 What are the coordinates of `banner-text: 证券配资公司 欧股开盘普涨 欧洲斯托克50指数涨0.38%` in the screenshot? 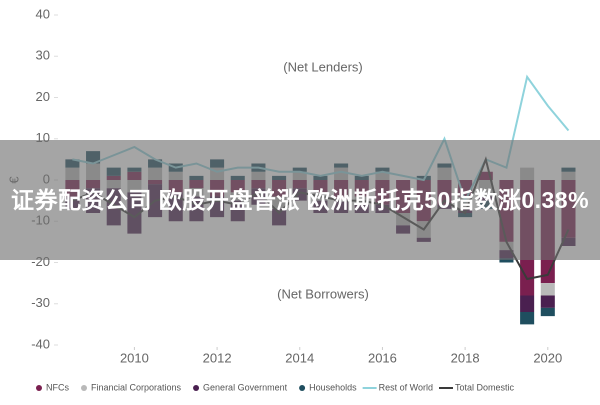 It's located at (300, 200).